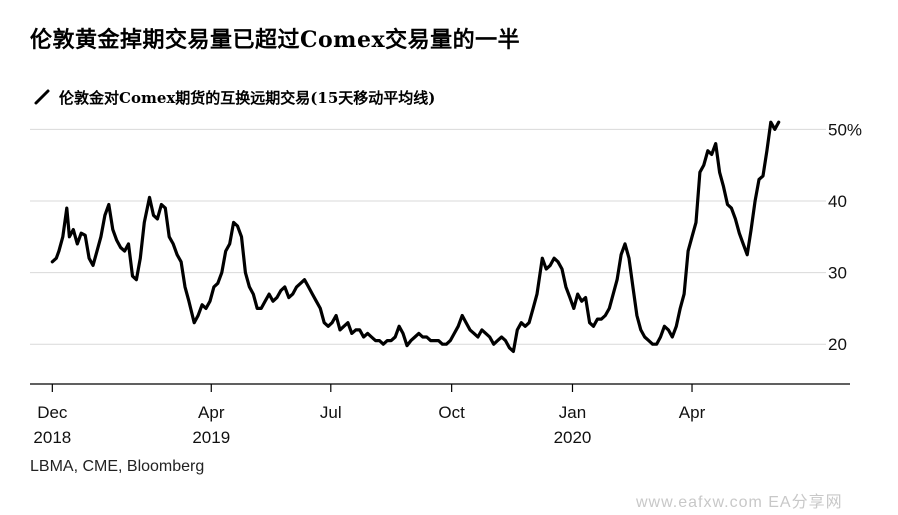 The height and width of the screenshot is (515, 898). Describe the element at coordinates (451, 412) in the screenshot. I see `x-tick-label-3: Oct` at that location.